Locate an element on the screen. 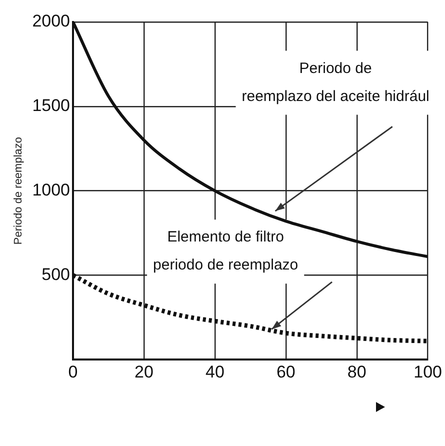  y-axis-title: Periodo de reemplazo is located at coordinates (18, 190).